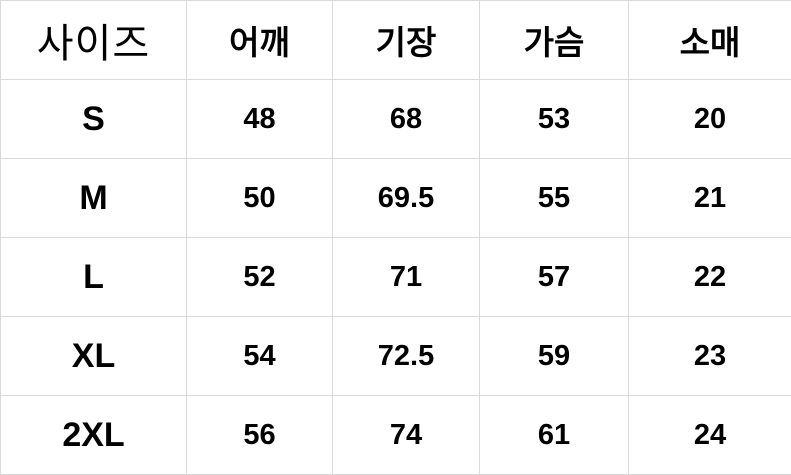 The width and height of the screenshot is (791, 475). What do you see at coordinates (406, 277) in the screenshot?
I see `measurement-cell: 71` at bounding box center [406, 277].